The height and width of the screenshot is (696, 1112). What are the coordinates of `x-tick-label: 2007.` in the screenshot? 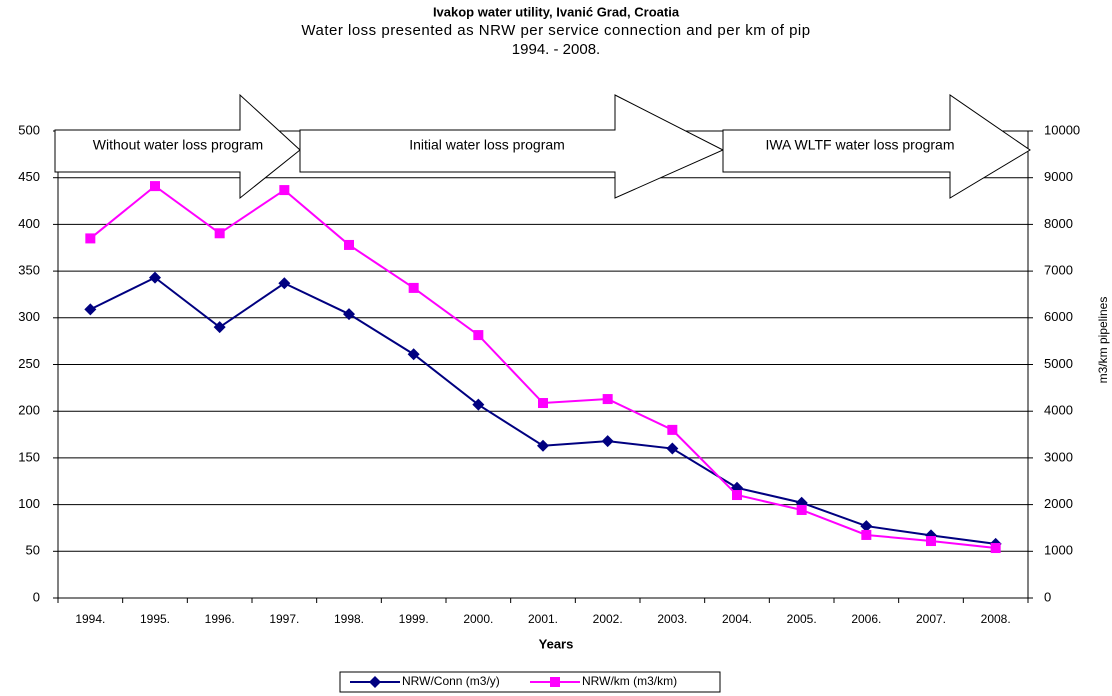 It's located at (931, 619).